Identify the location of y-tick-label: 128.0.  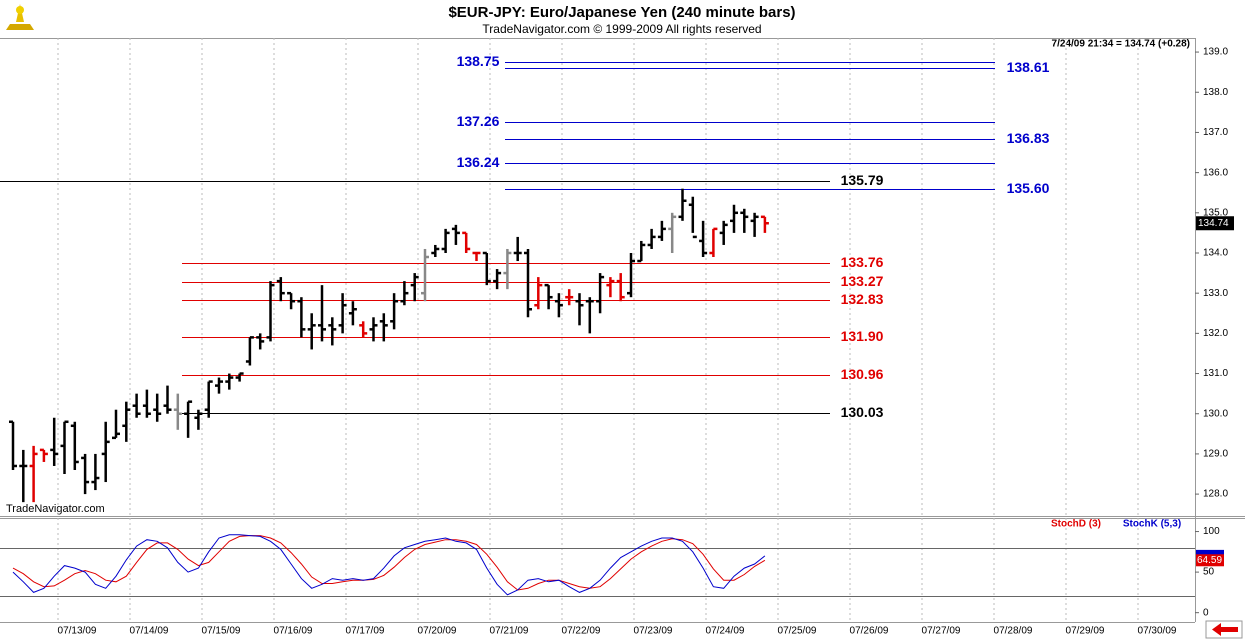
(1215, 494).